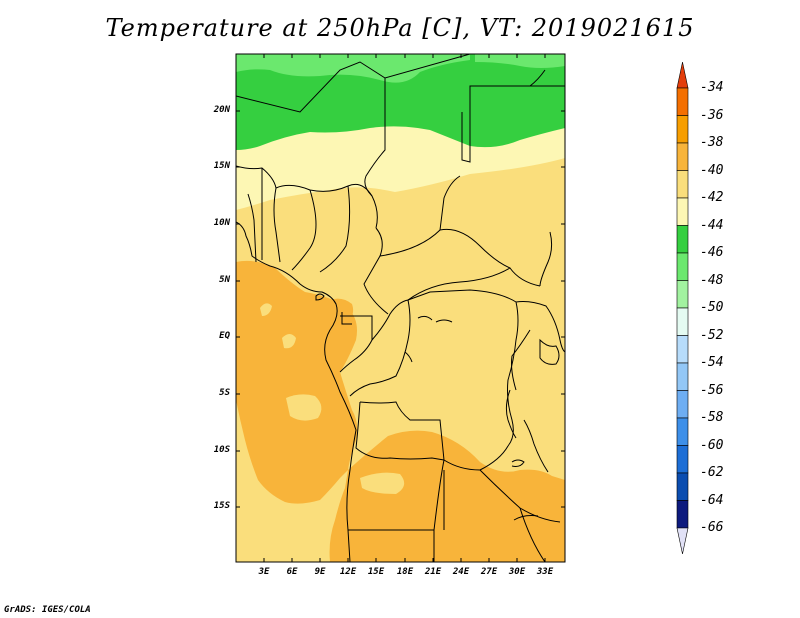 The height and width of the screenshot is (618, 800). What do you see at coordinates (712, 197) in the screenshot?
I see `colorbar-label: -42` at bounding box center [712, 197].